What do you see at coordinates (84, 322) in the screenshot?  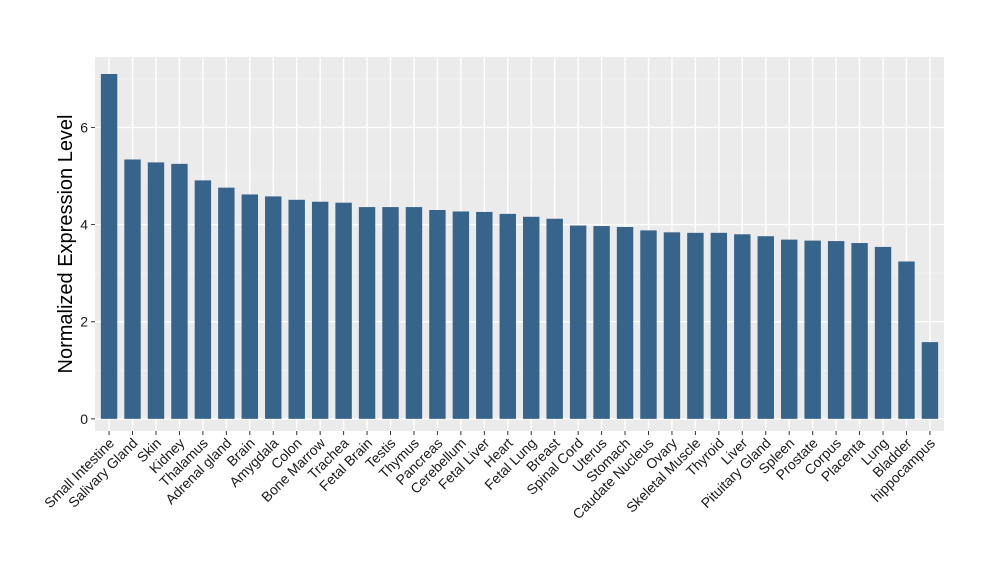 I see `y-tick-label: 2` at bounding box center [84, 322].